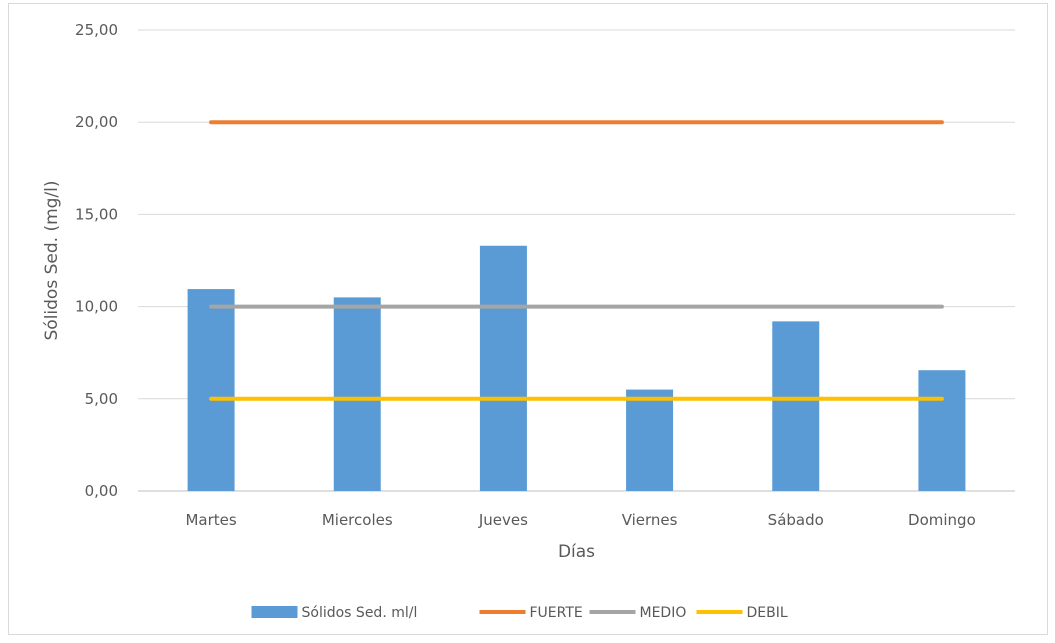 This screenshot has height=643, width=1055. What do you see at coordinates (210, 520) in the screenshot?
I see `x-tick-label: Martes` at bounding box center [210, 520].